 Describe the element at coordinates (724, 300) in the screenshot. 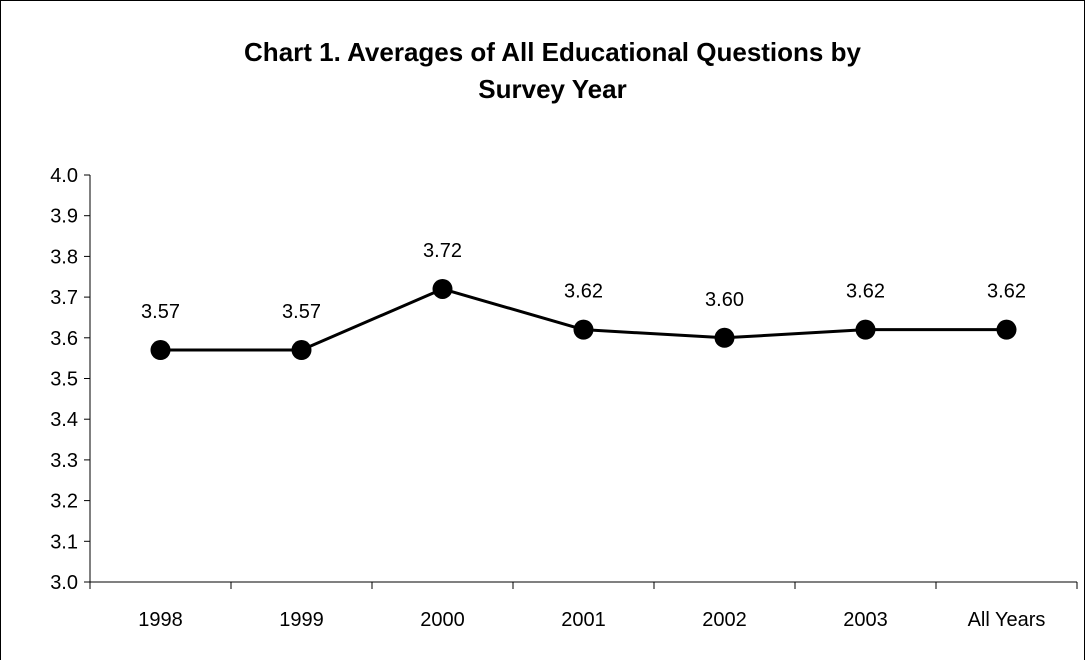

I see `data-label: 3.60` at that location.